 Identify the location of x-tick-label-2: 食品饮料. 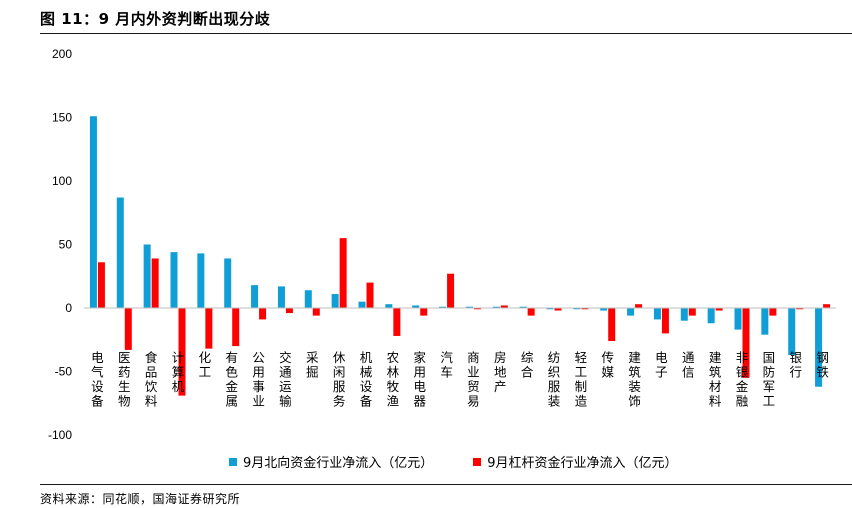
(151, 379).